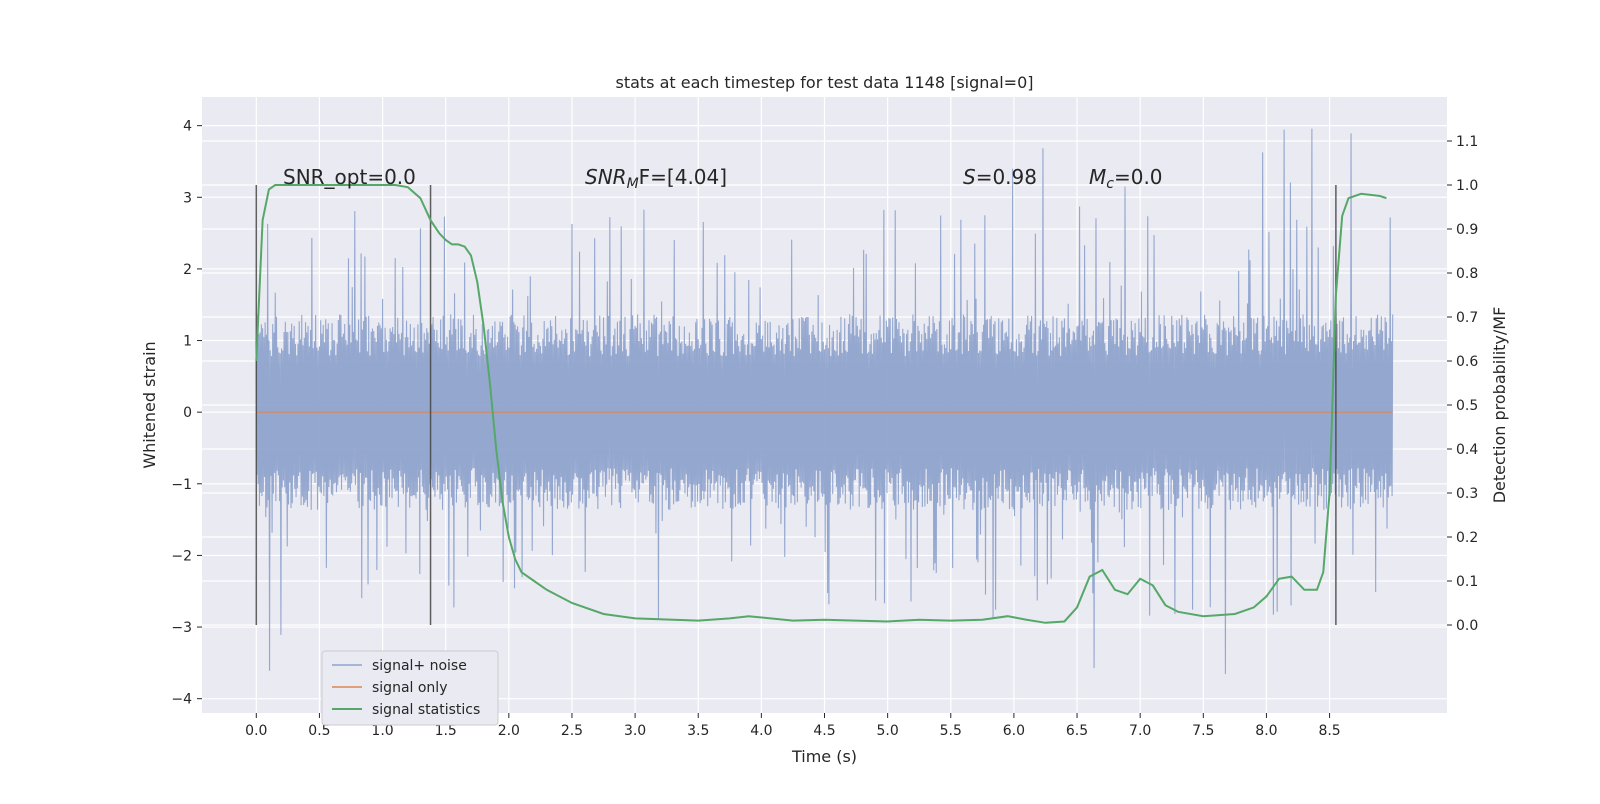 This screenshot has width=1600, height=804. I want to click on x-axis-label: Time (s), so click(824, 756).